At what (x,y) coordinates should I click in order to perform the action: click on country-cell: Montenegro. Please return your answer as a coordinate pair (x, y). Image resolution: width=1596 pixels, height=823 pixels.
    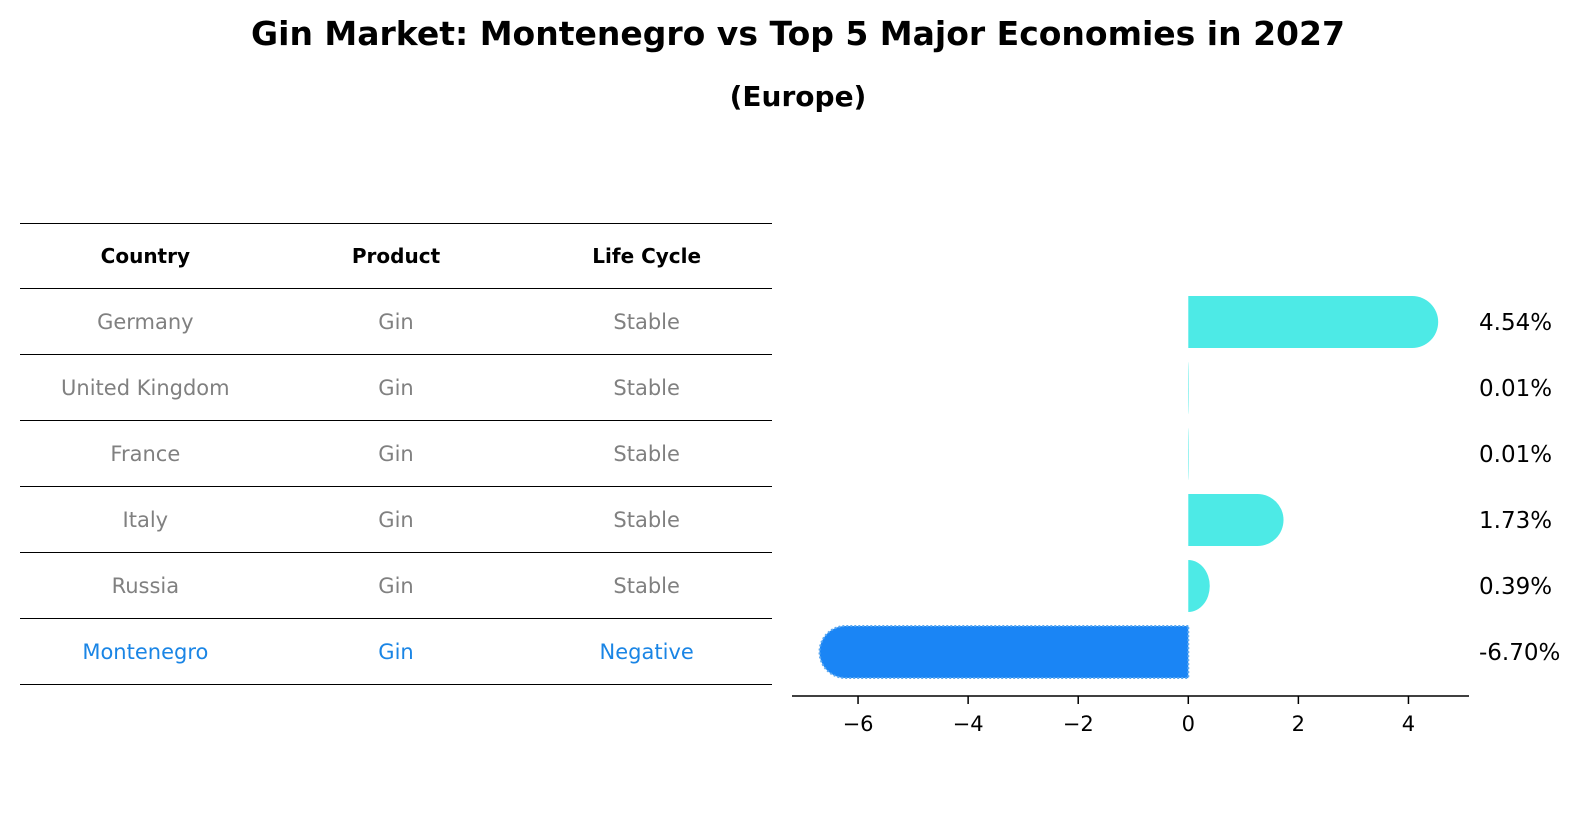
    Looking at the image, I should click on (145, 651).